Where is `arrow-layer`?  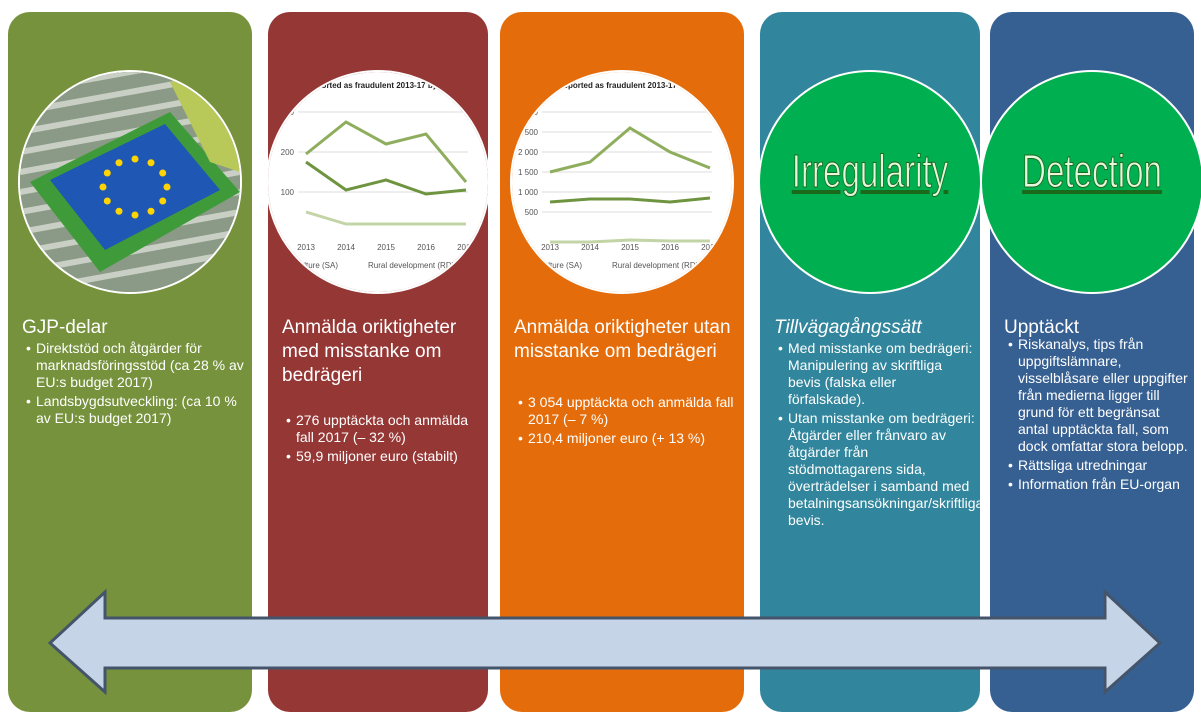
arrow-layer is located at coordinates (605, 641).